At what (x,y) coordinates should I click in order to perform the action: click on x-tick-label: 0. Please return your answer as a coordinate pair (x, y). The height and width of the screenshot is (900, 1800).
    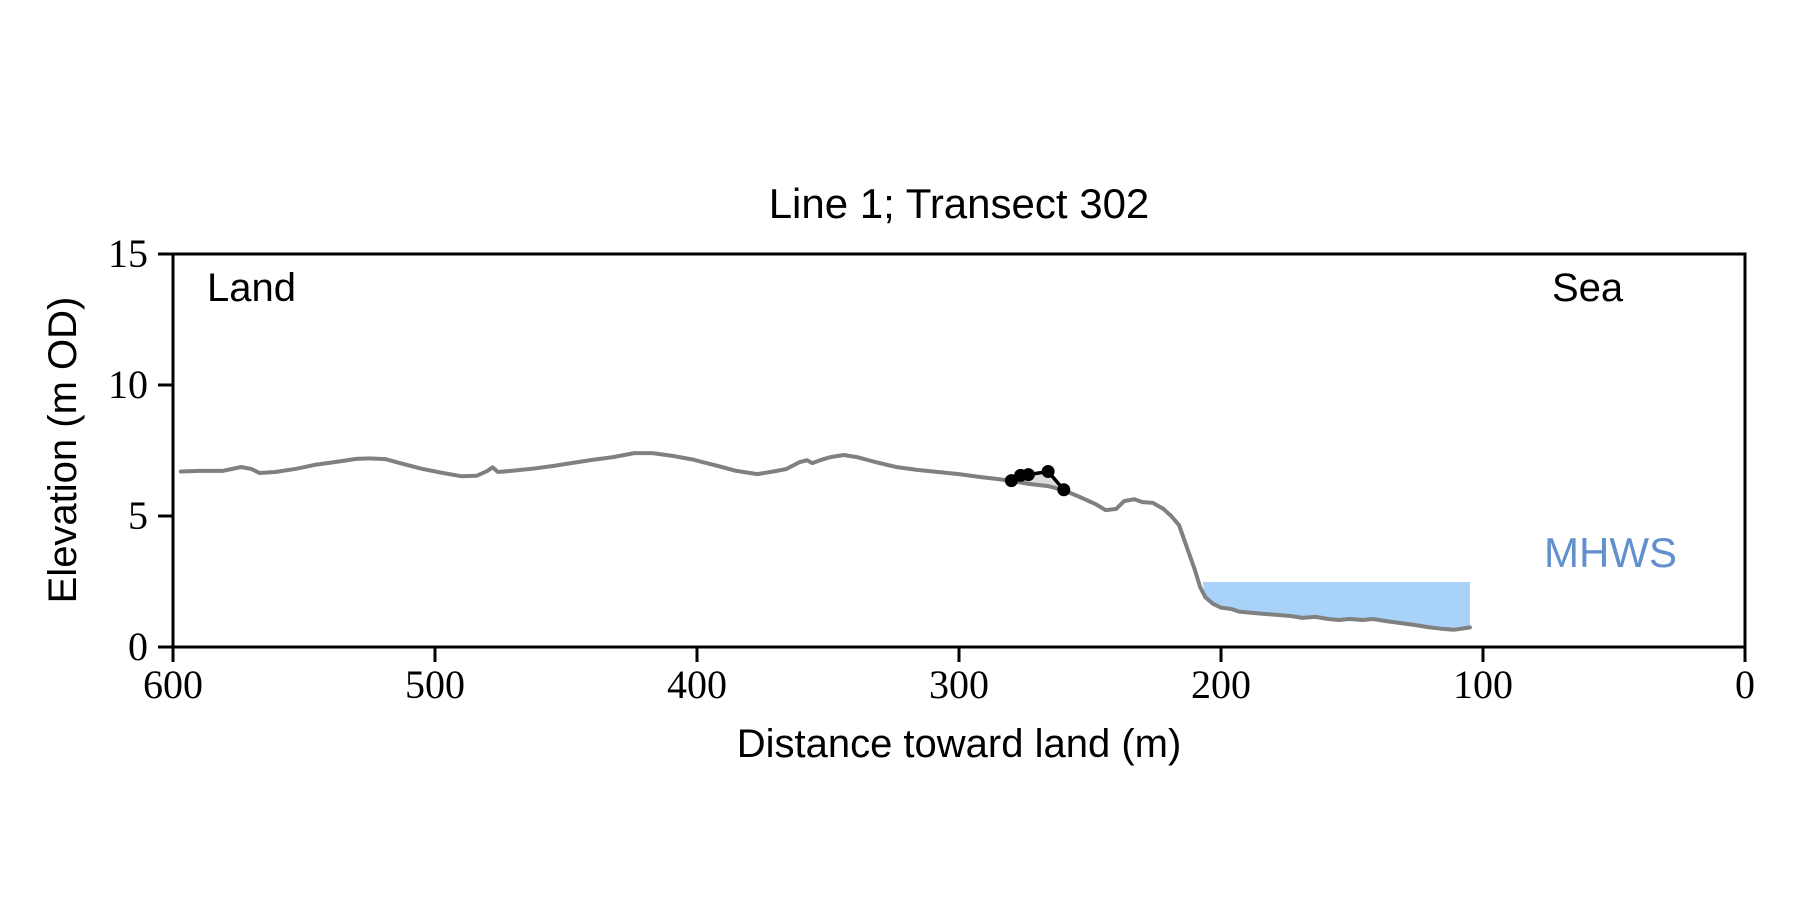
    Looking at the image, I should click on (1745, 684).